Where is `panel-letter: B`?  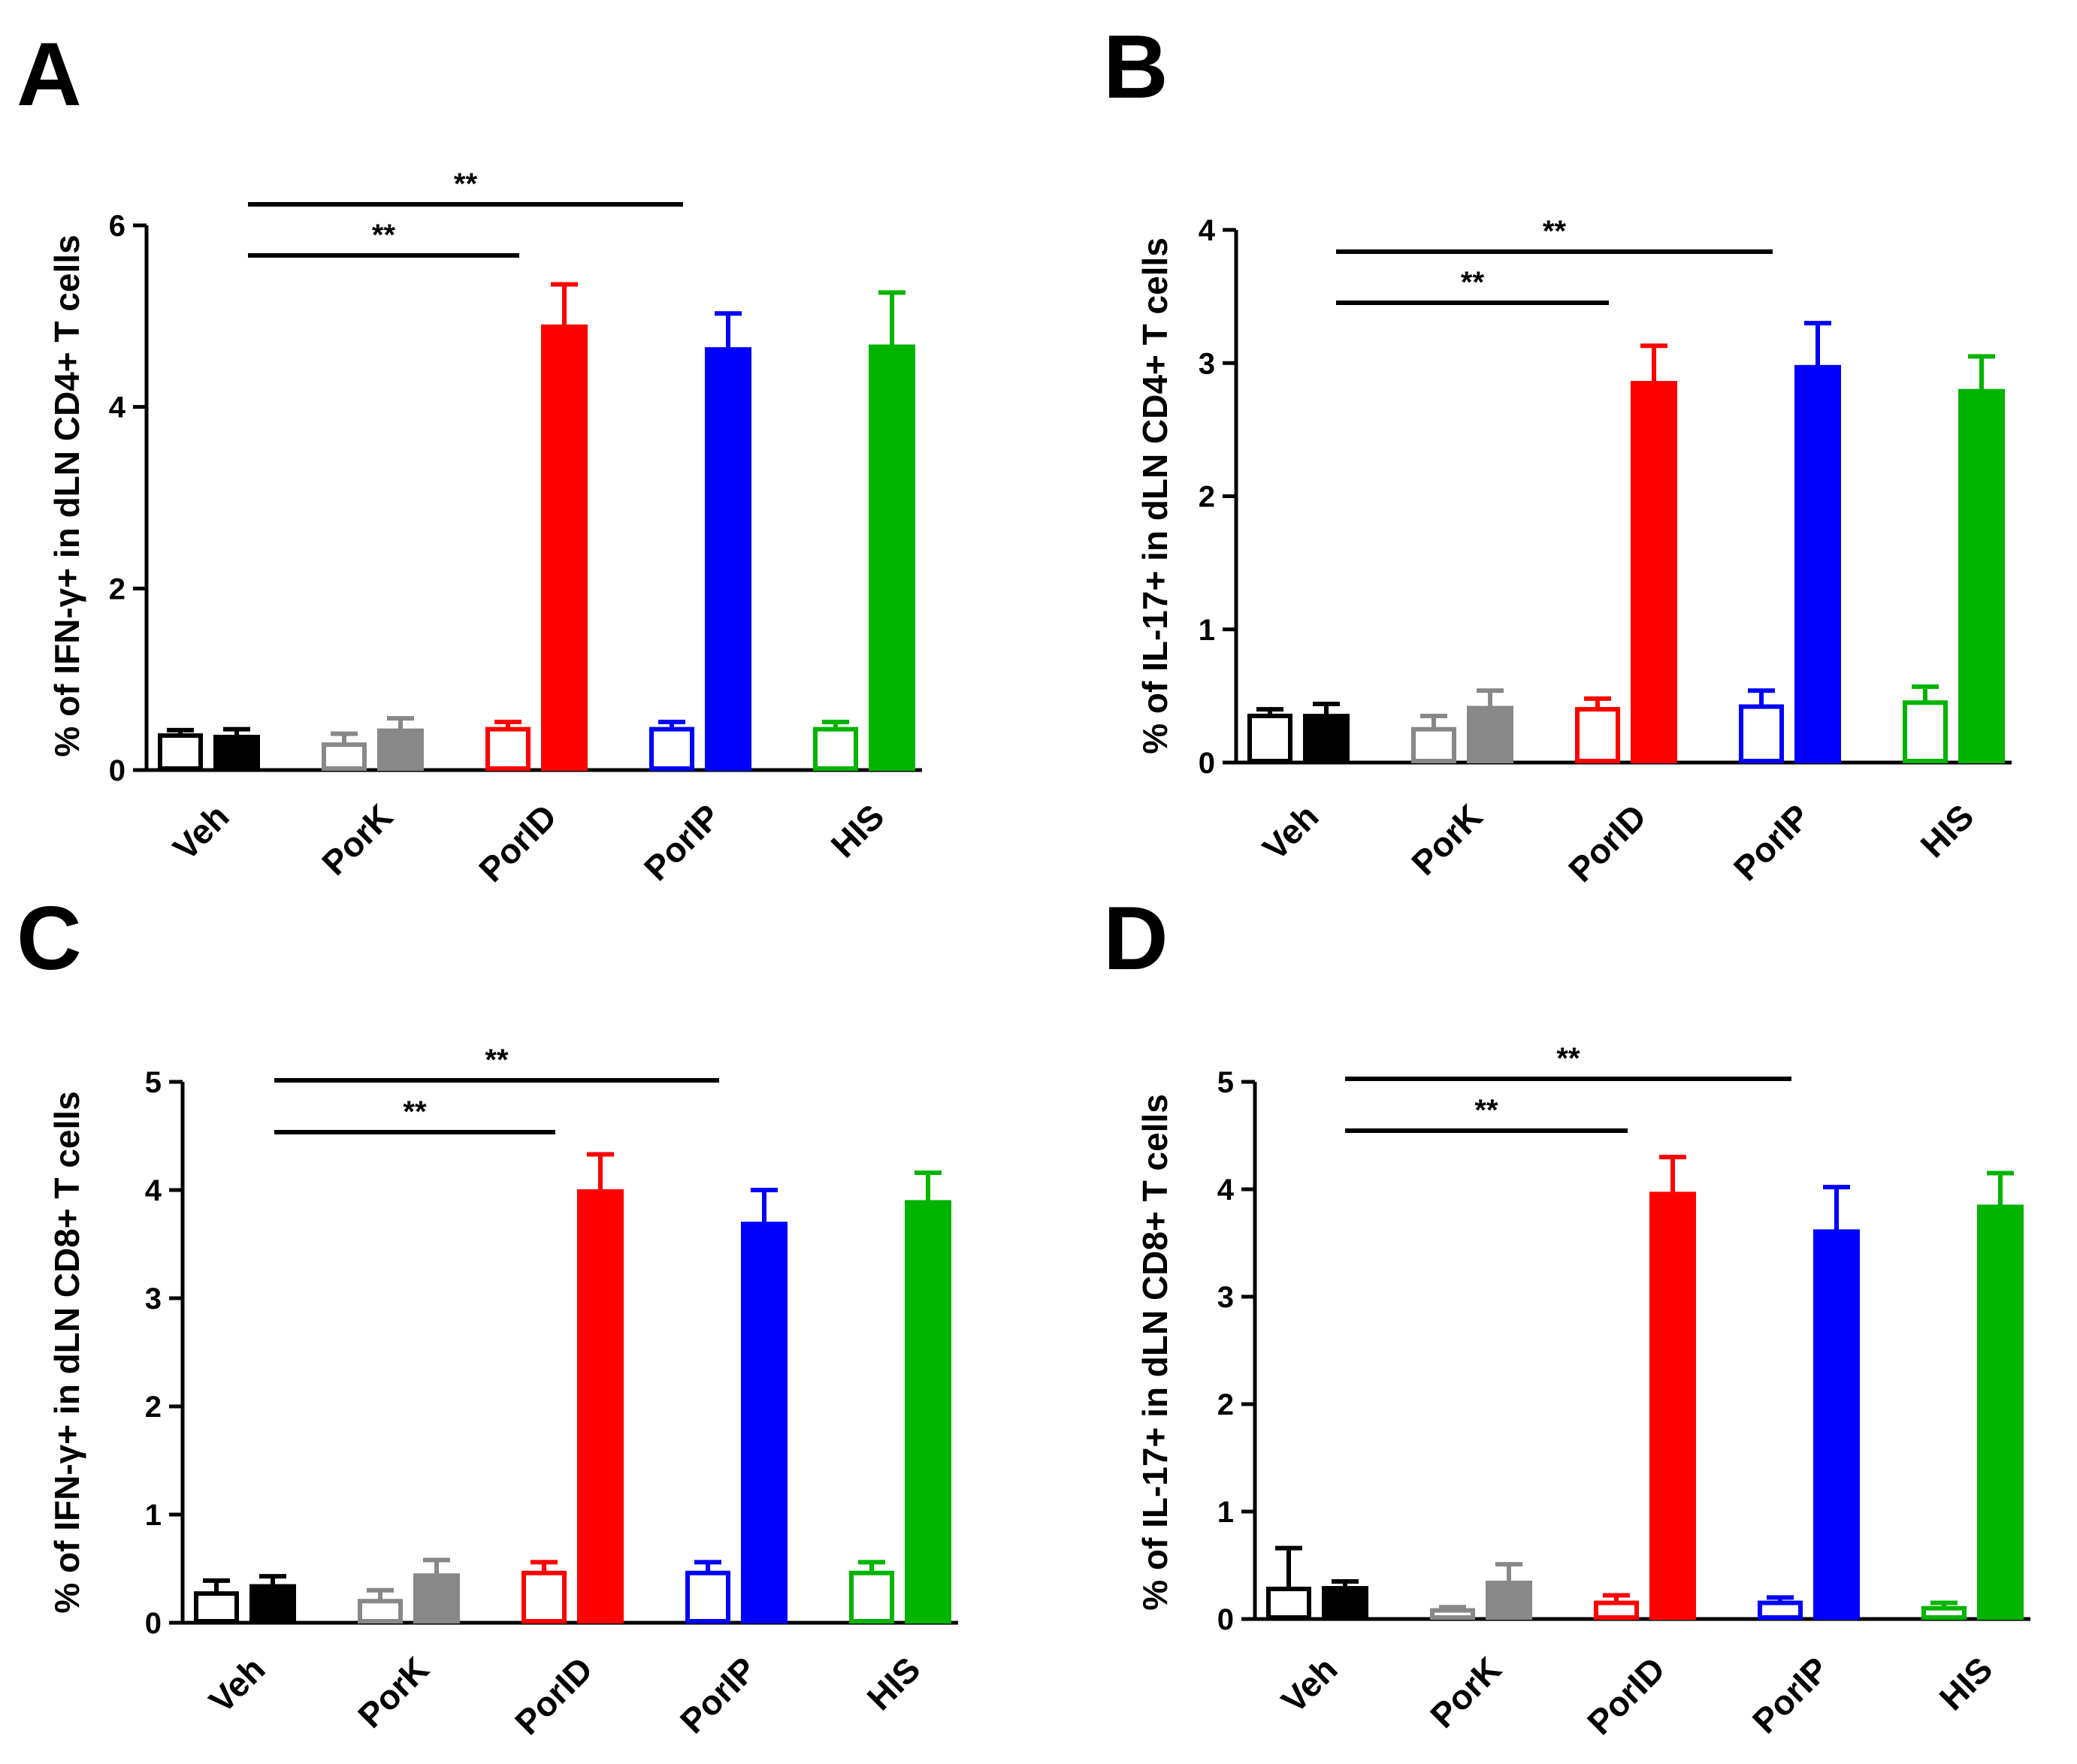 panel-letter: B is located at coordinates (1136, 67).